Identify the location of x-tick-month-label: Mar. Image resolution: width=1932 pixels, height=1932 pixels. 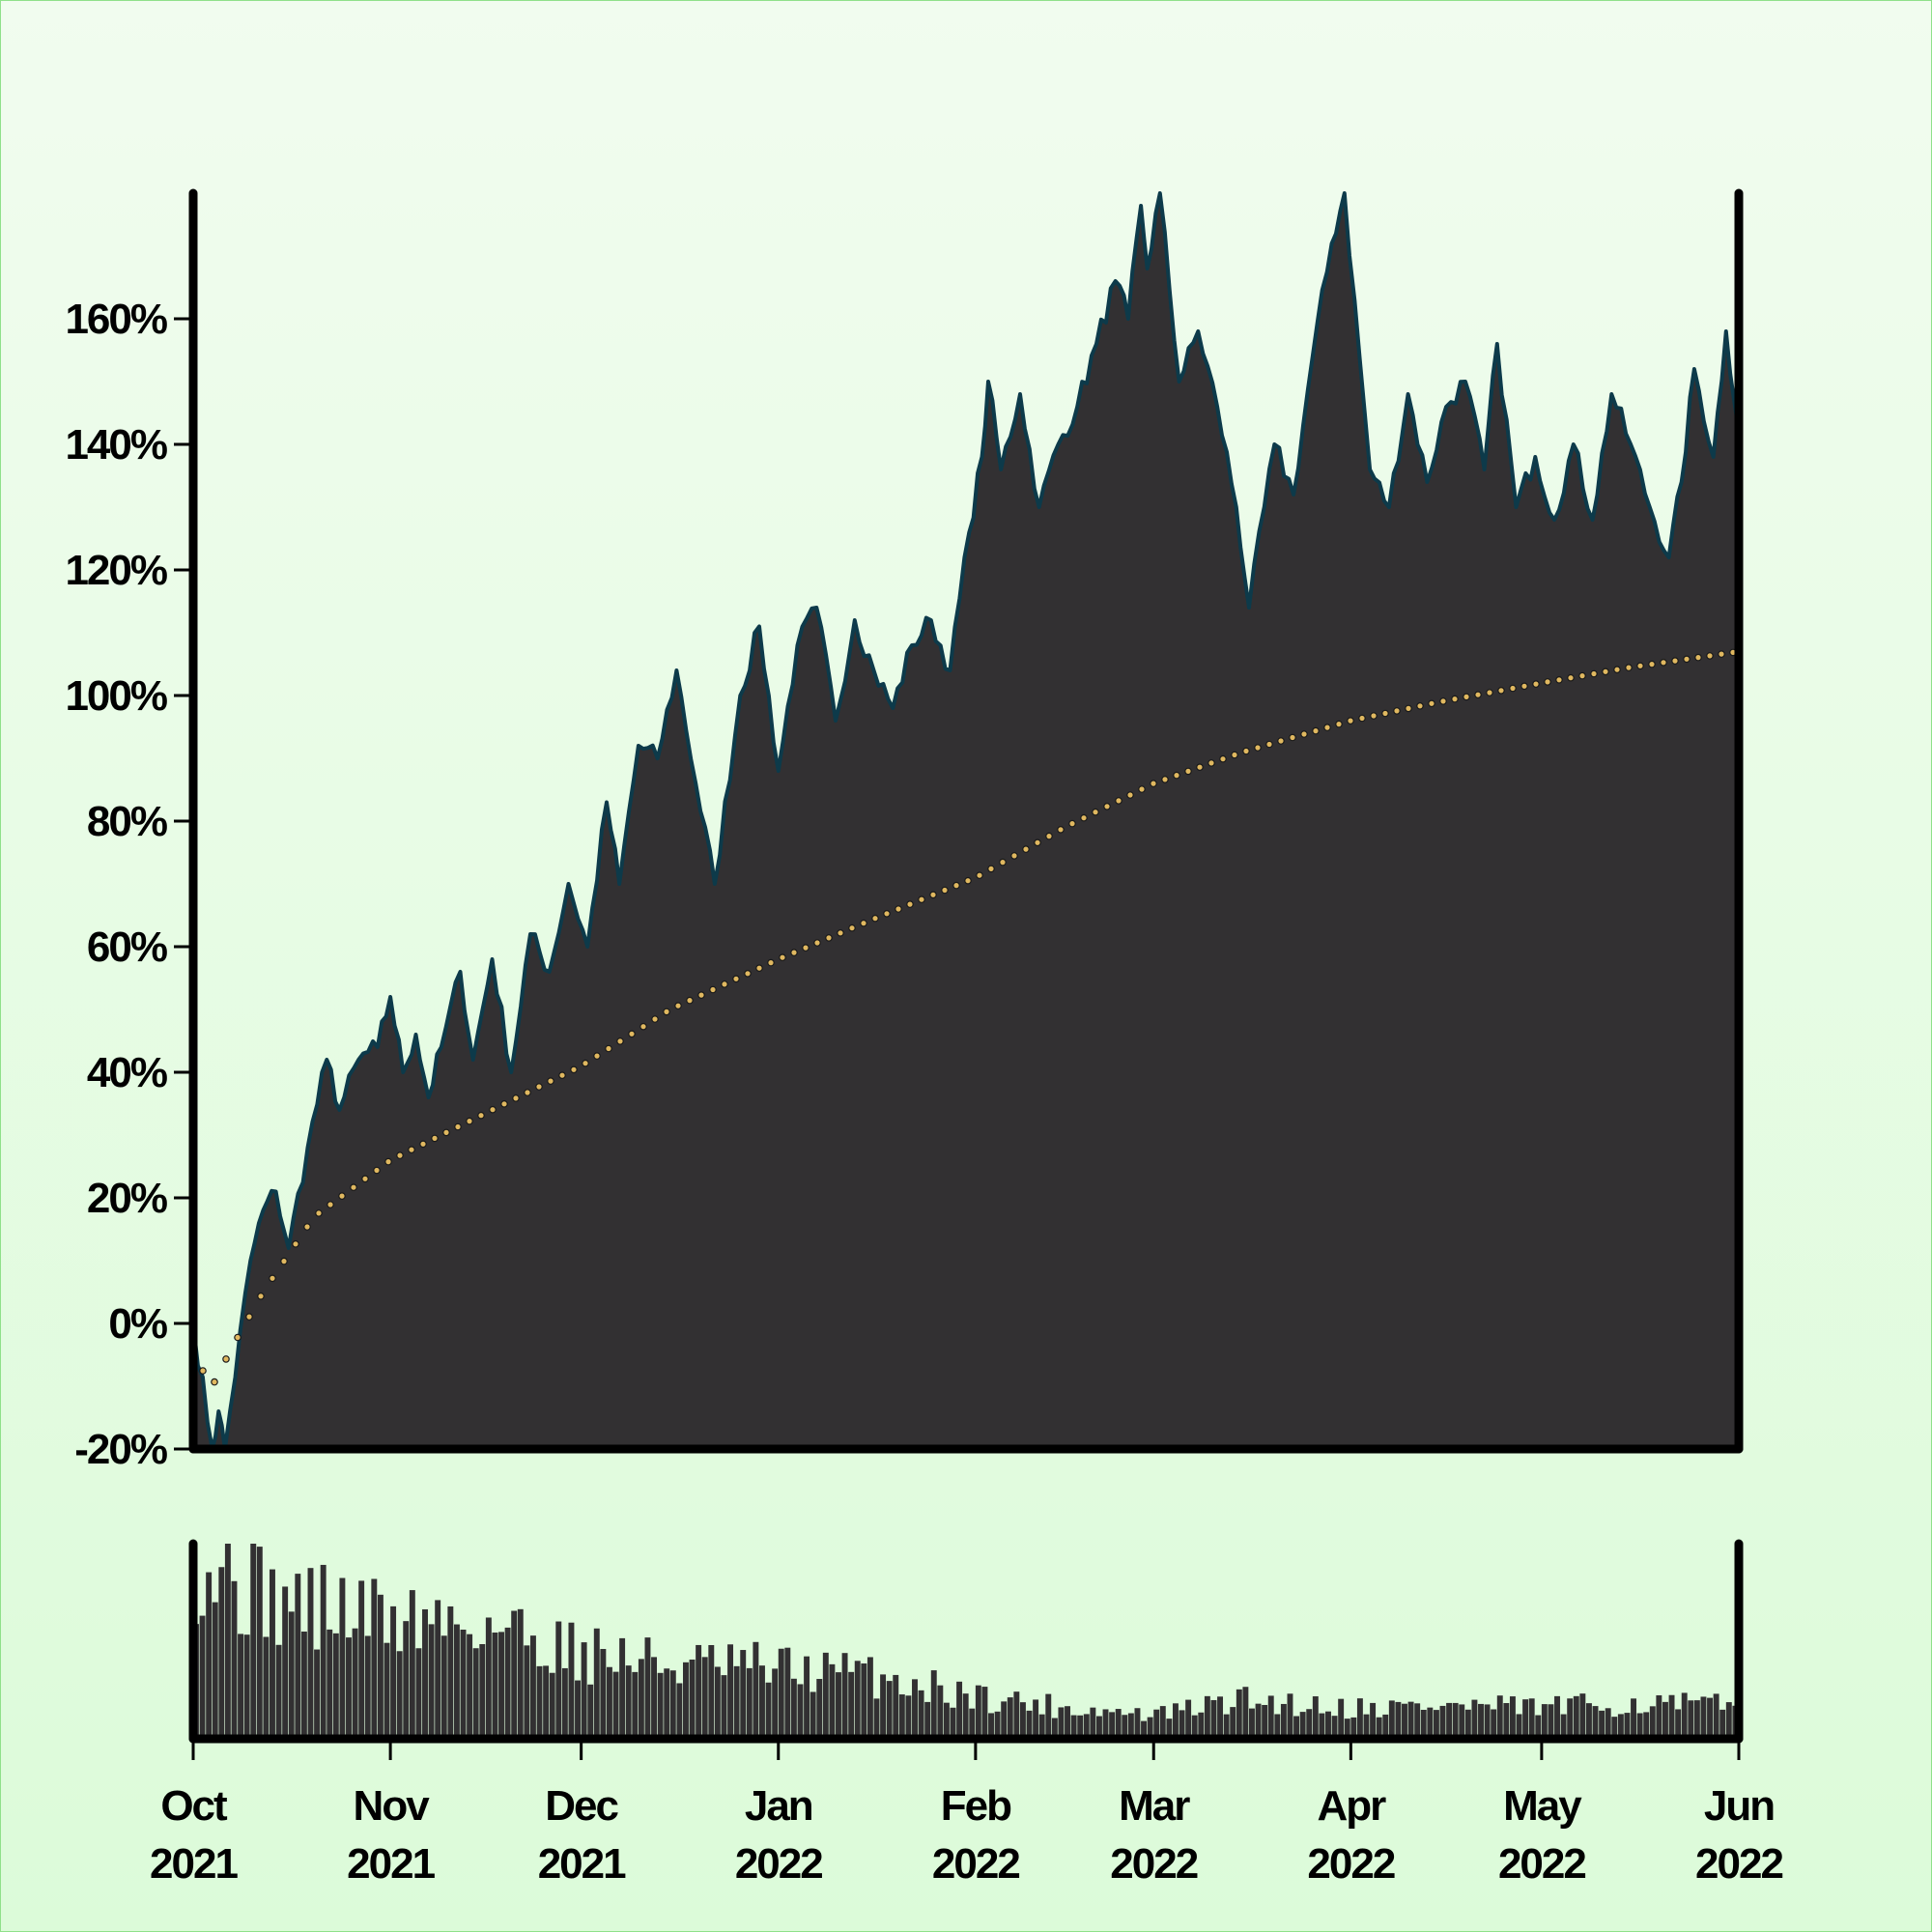
(1154, 1806).